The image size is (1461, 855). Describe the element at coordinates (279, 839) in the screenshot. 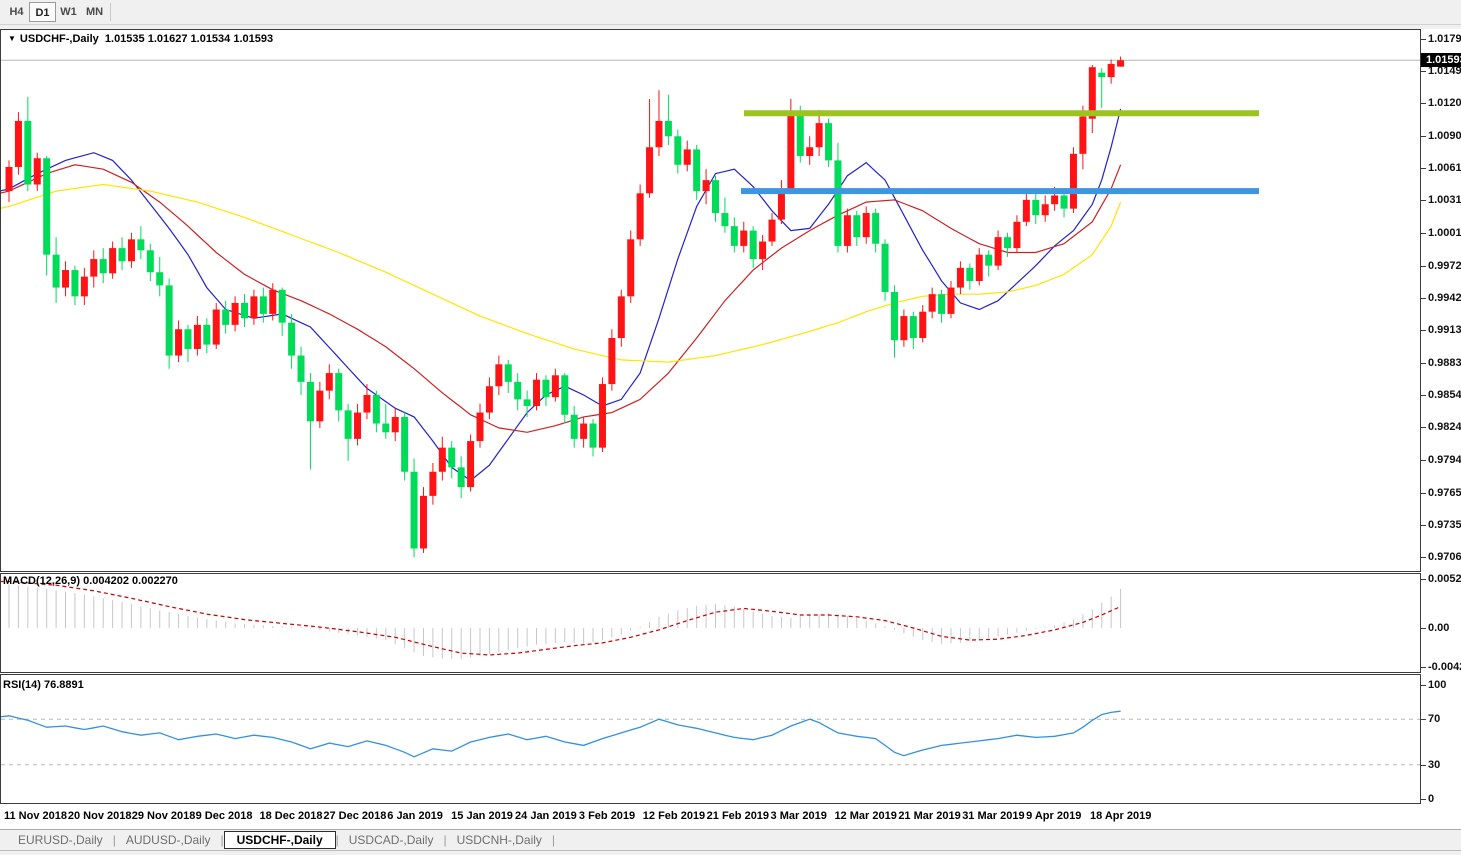

I see `symbol-tab-usdchfdaily: USDCHF-,Daily` at that location.